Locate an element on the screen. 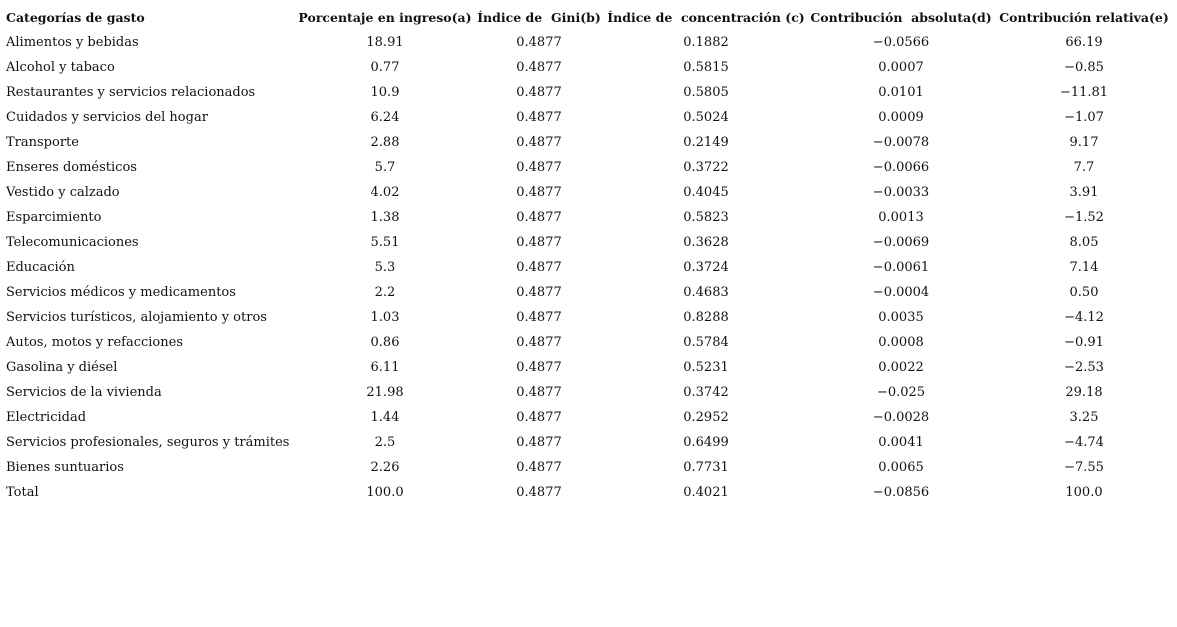 The width and height of the screenshot is (1177, 627). category-cell: Total is located at coordinates (22, 492).